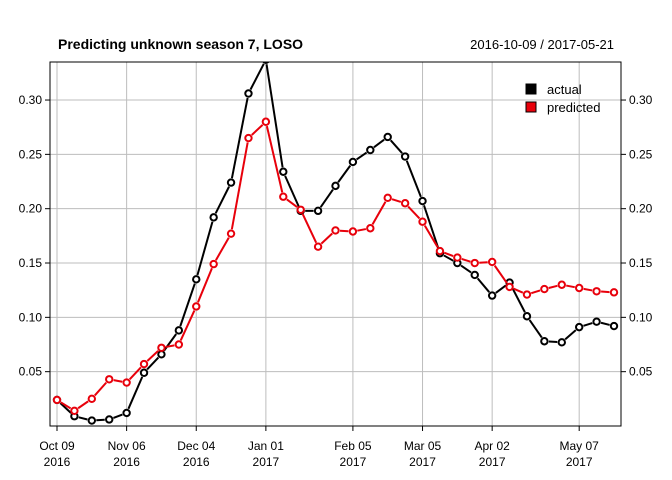  What do you see at coordinates (641, 317) in the screenshot?
I see `y-tick-label-right: 0.10` at bounding box center [641, 317].